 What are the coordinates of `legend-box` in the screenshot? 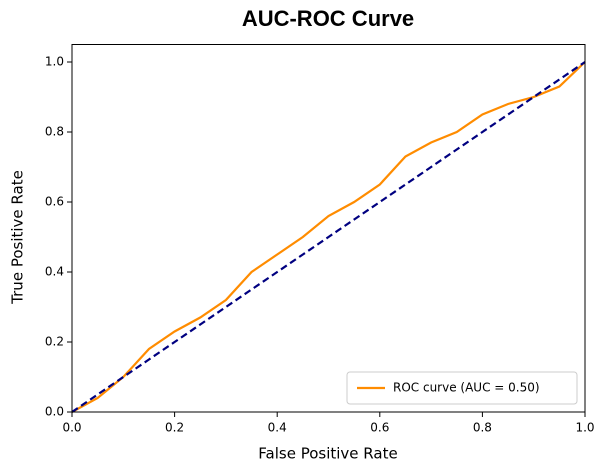 It's located at (462, 388).